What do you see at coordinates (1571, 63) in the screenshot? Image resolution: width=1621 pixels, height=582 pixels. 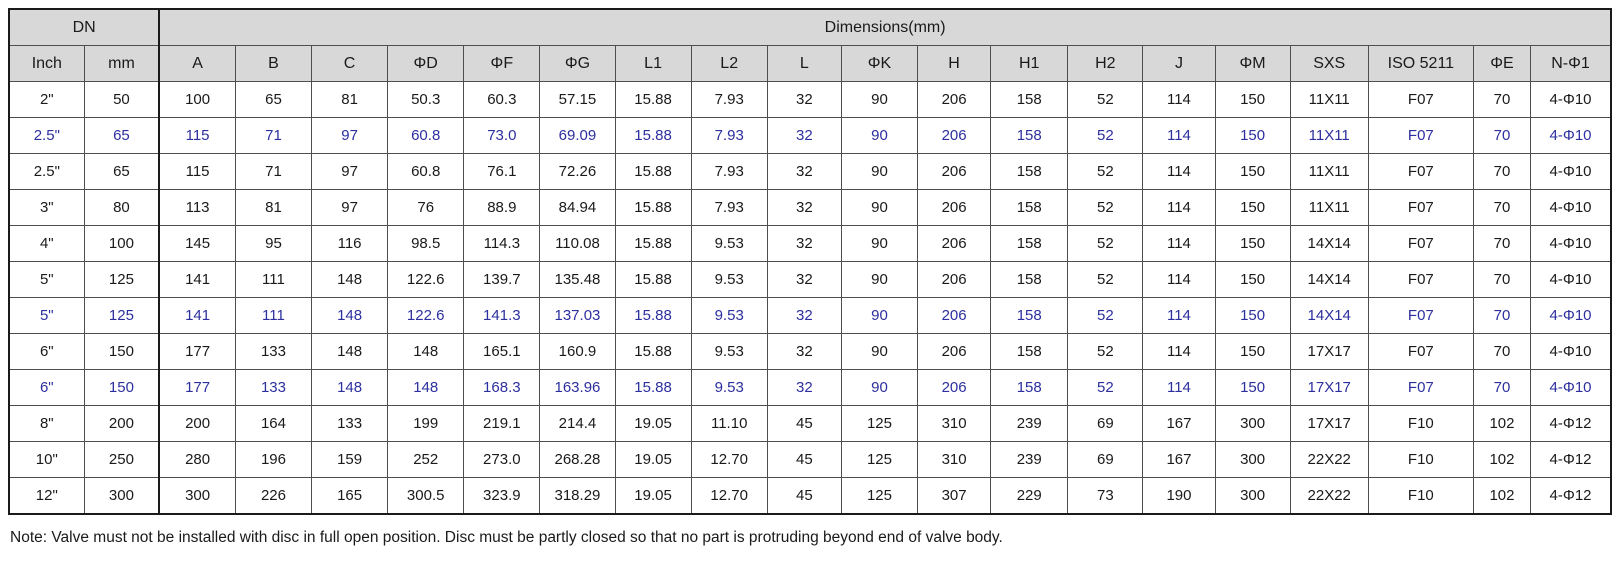 I see `column-header: N-Φ1` at bounding box center [1571, 63].